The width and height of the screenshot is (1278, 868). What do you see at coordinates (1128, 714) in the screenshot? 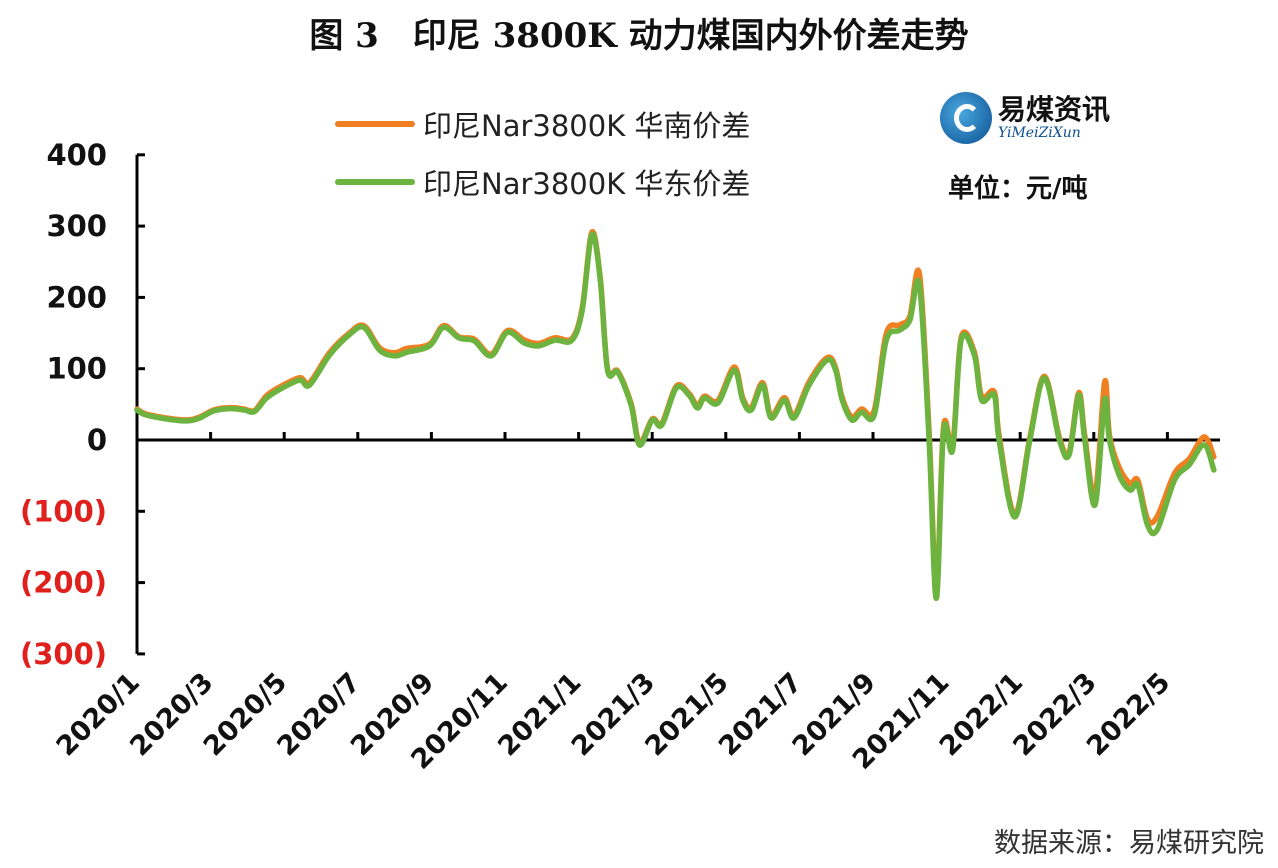
I see `x-tick-label: 2022/5` at bounding box center [1128, 714].